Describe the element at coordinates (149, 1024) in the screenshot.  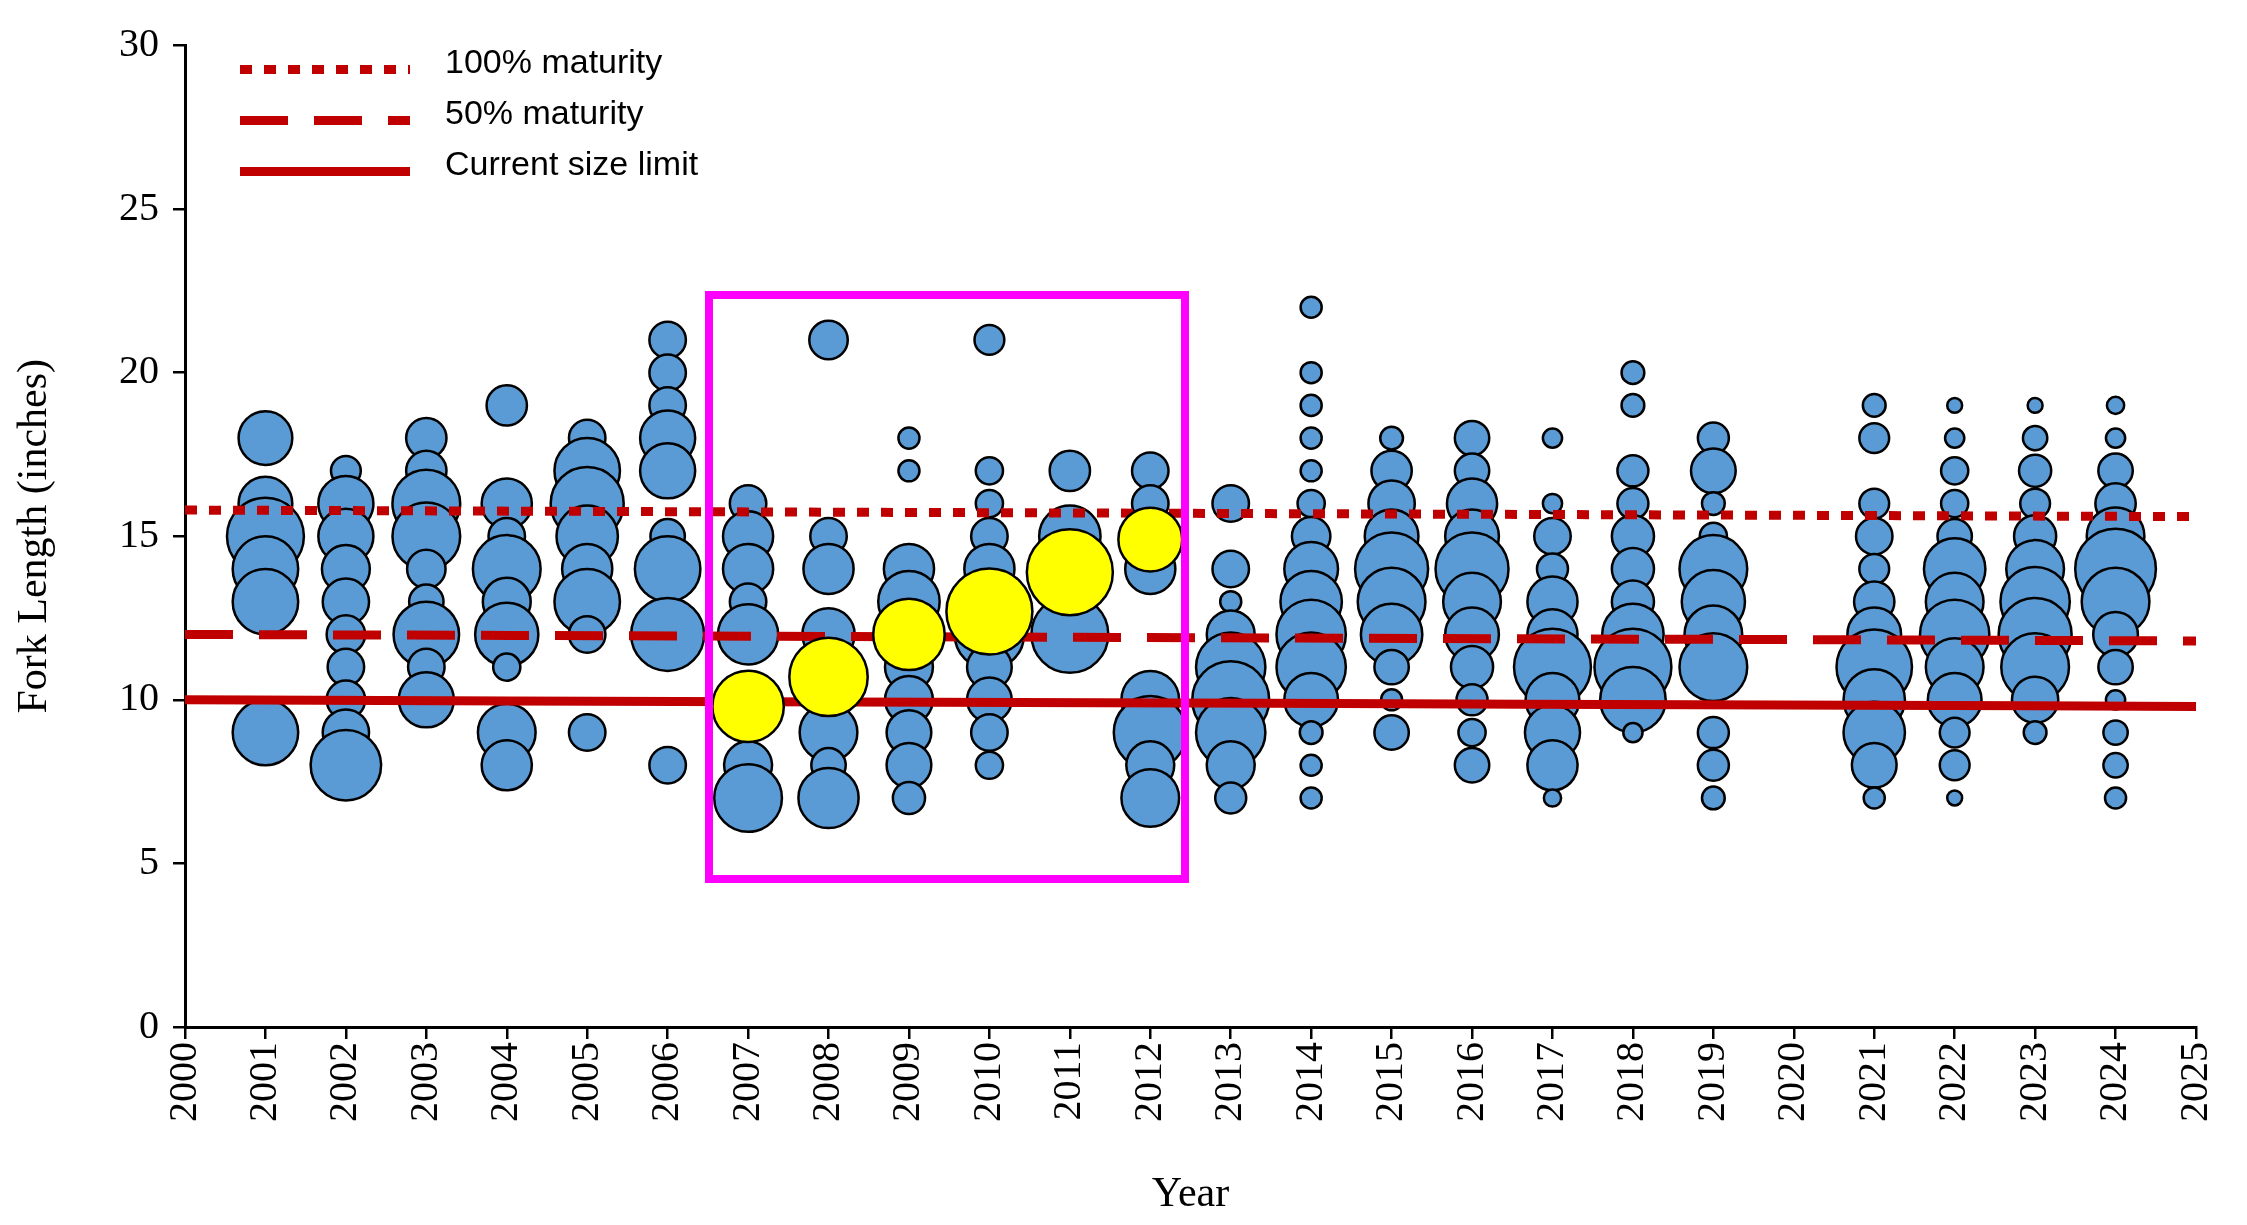
I see `y-tick-label: 0` at that location.